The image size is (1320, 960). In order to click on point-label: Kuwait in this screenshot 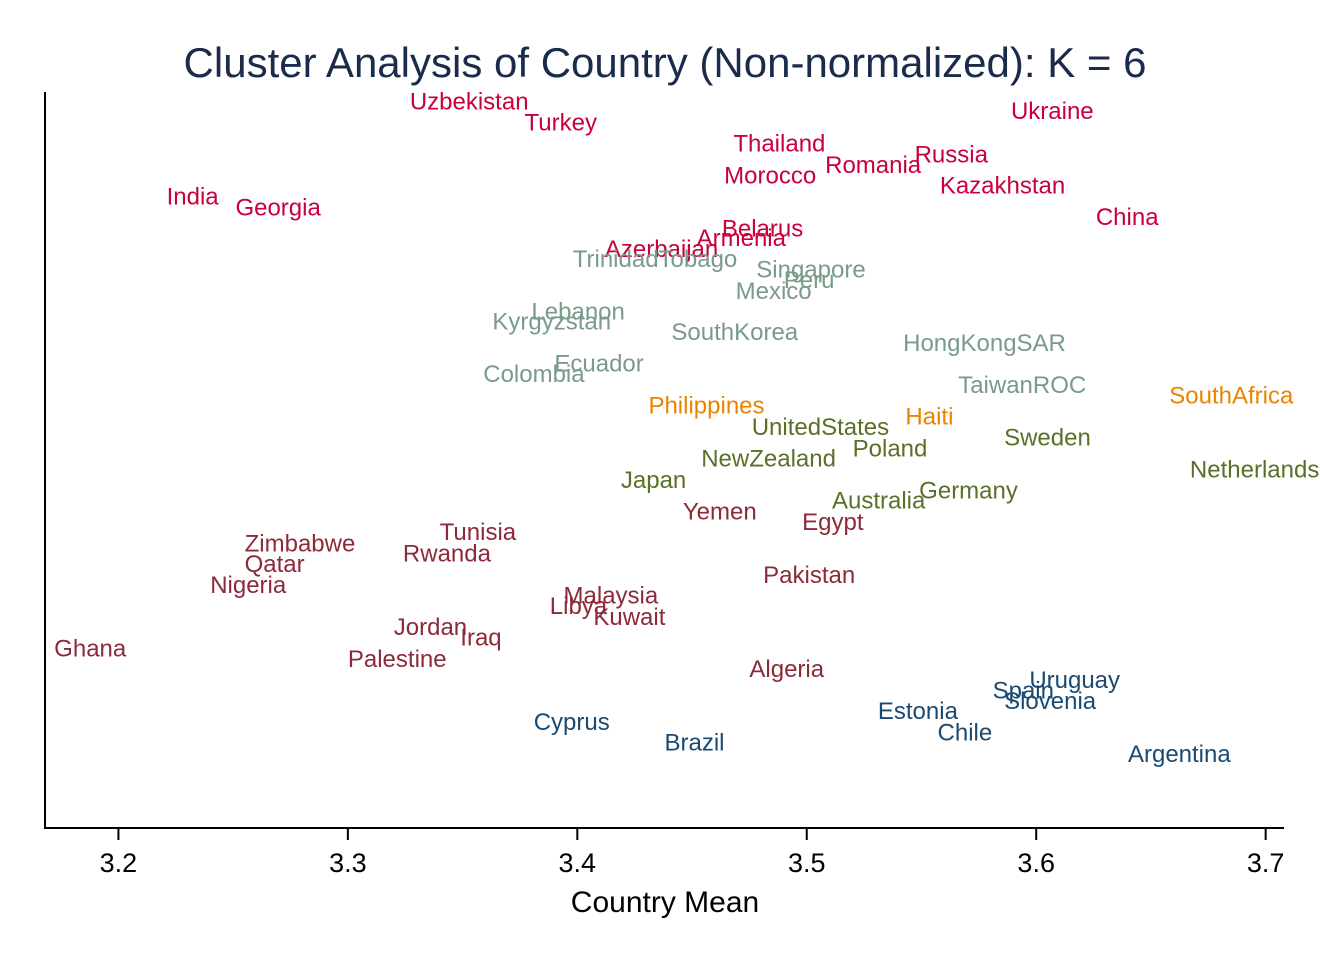, I will do `click(629, 617)`.